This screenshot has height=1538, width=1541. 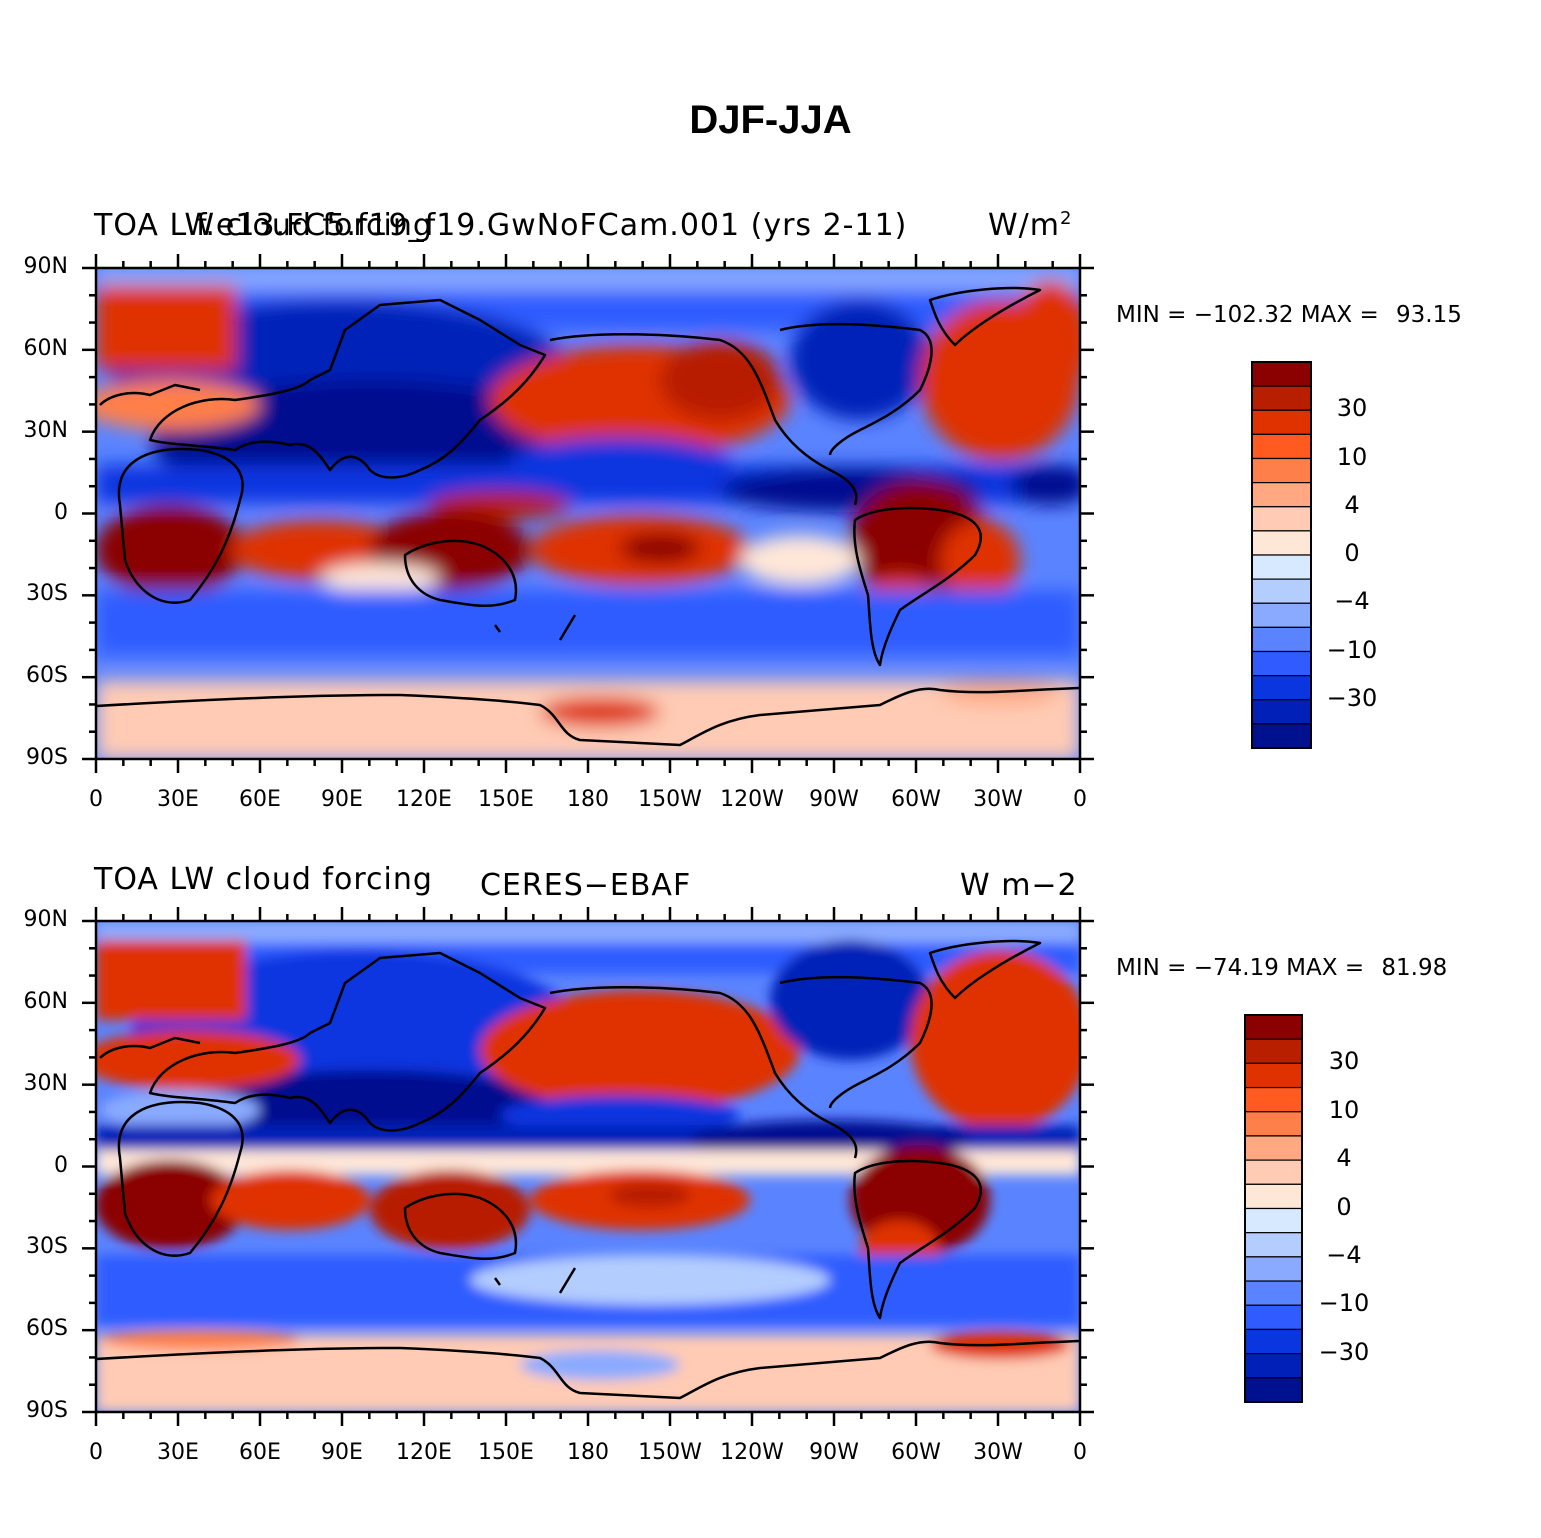 I want to click on panel2-lat-tick-label: 90N, so click(x=45, y=919).